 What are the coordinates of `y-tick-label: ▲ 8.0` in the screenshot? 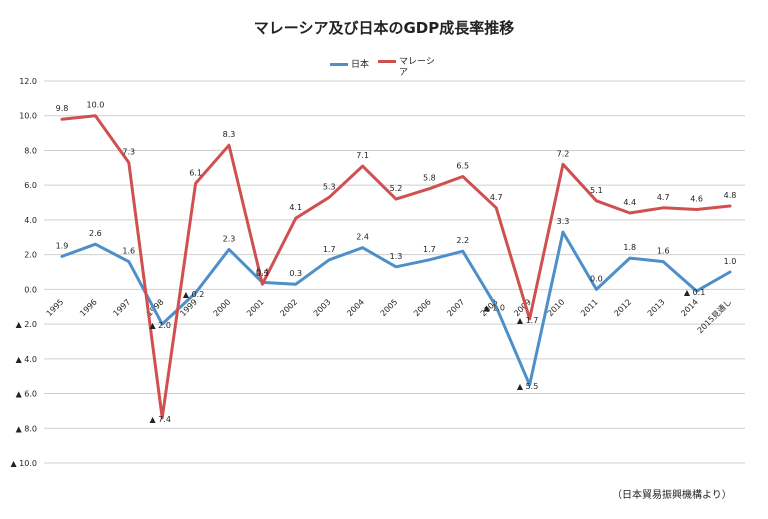 It's located at (26, 428).